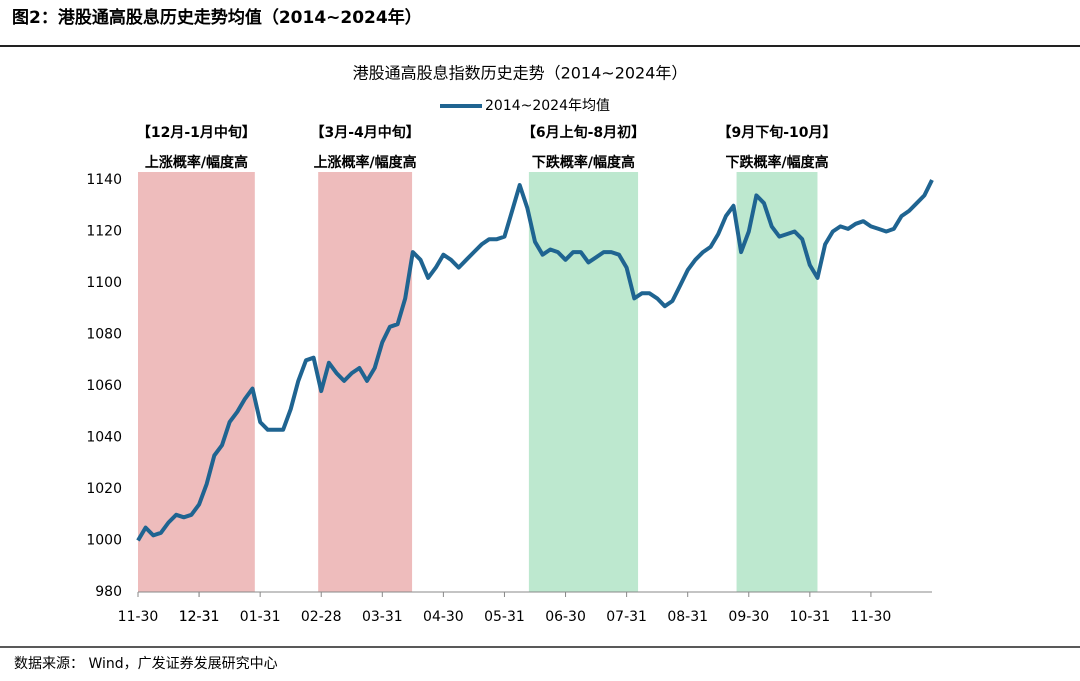 The image size is (1080, 681). I want to click on x-tick-label: 07-31, so click(626, 617).